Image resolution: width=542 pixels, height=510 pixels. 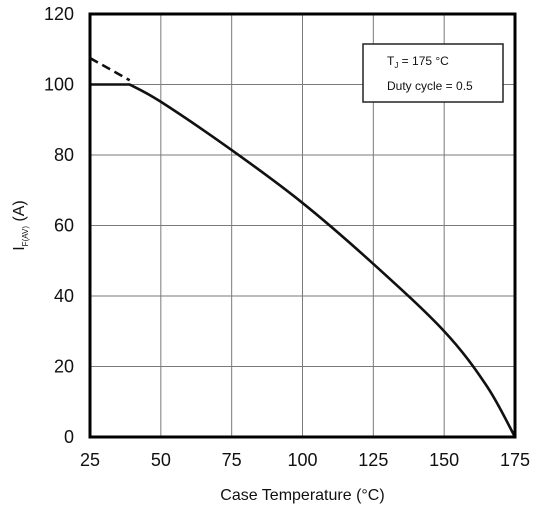 I want to click on y-axis-label: IF(AV) (A), so click(x=20, y=225).